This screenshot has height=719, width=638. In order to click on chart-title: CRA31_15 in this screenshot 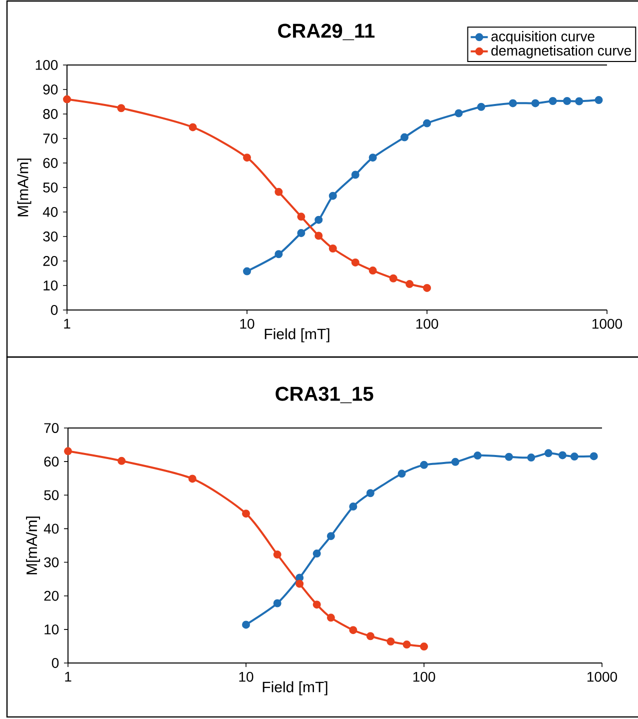, I will do `click(325, 395)`.